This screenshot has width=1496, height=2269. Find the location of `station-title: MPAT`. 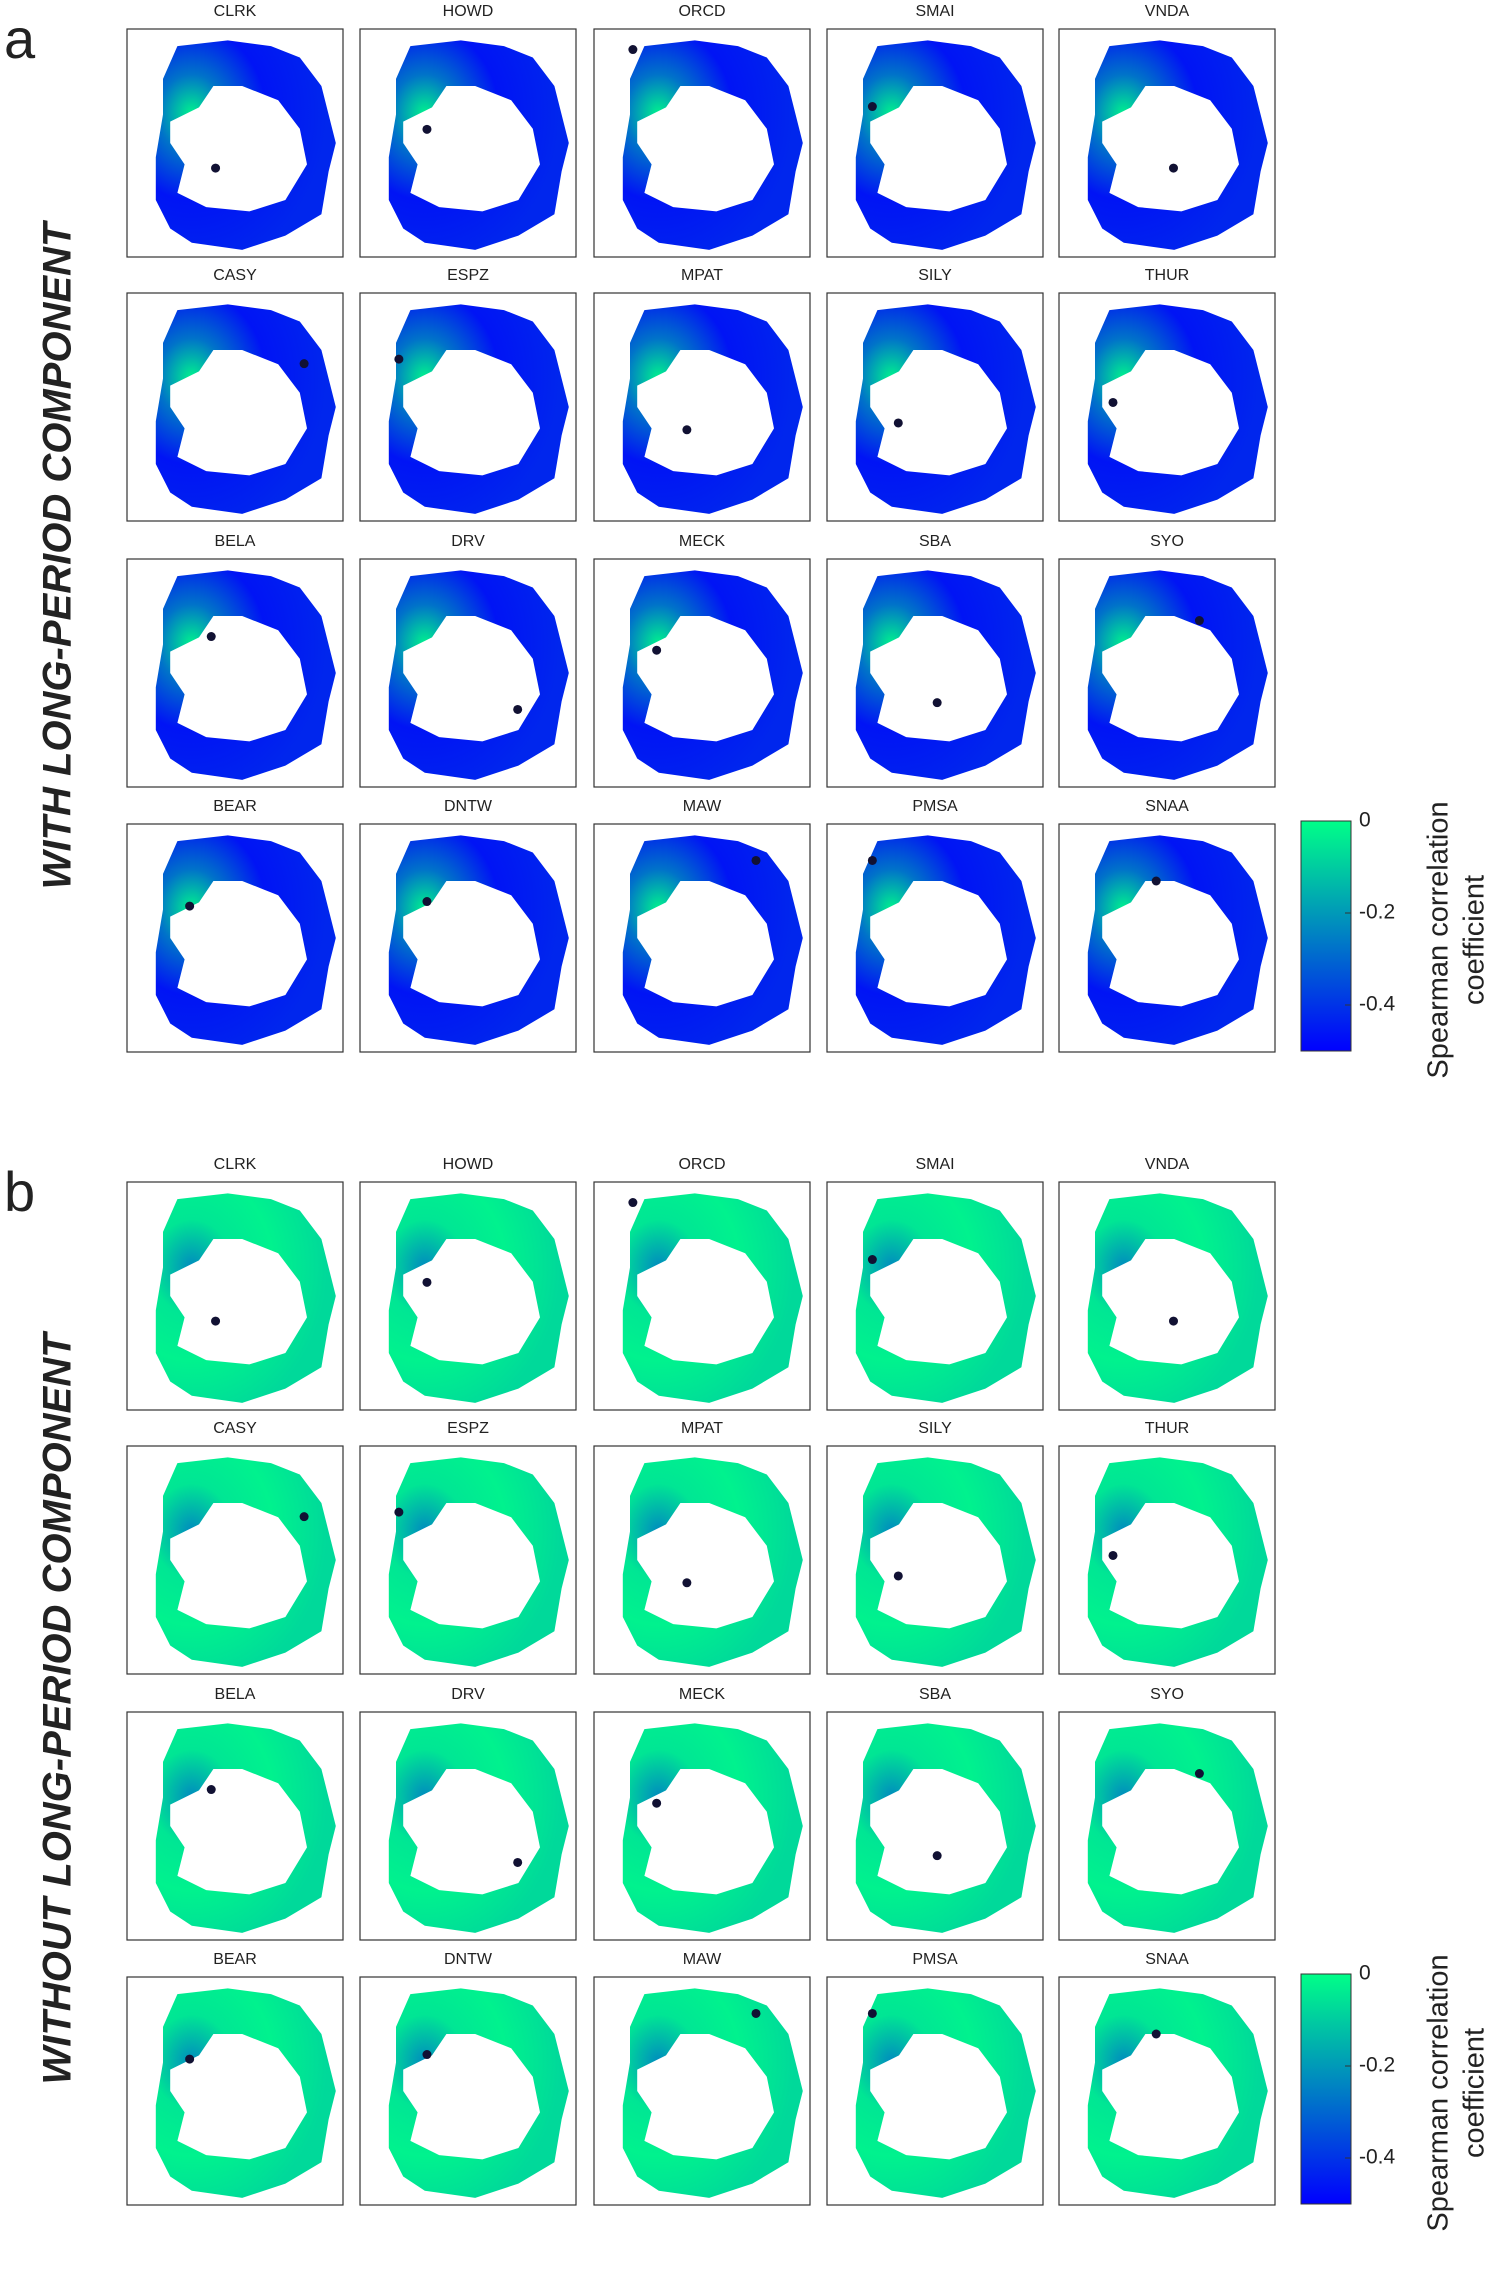

station-title: MPAT is located at coordinates (702, 275).